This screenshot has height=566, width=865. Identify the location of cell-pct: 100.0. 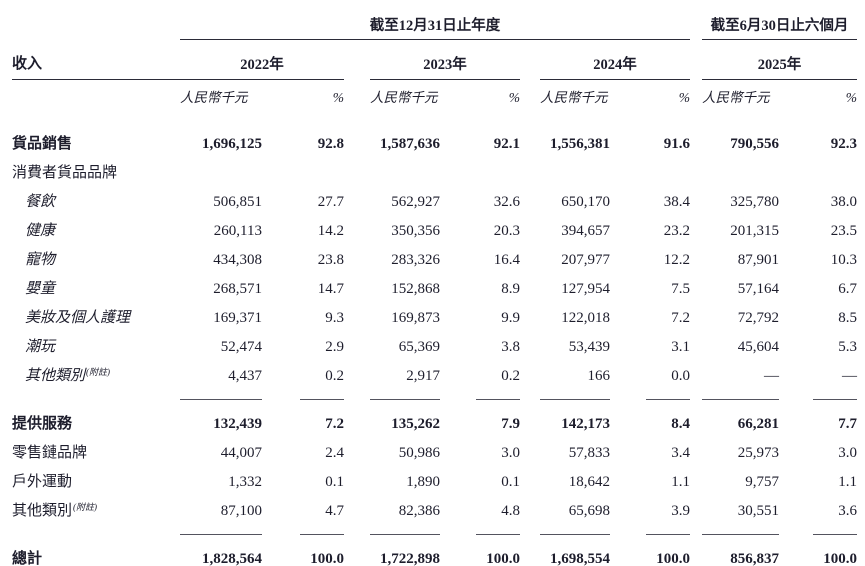
(673, 558).